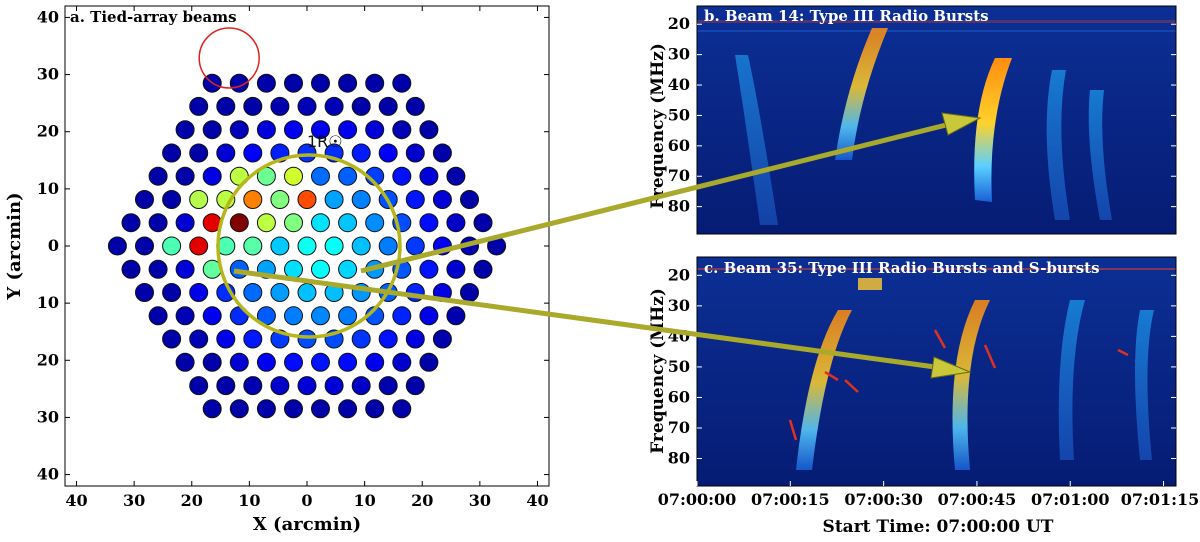 This screenshot has width=1200, height=542. I want to click on x-tick-label: 30, so click(134, 500).